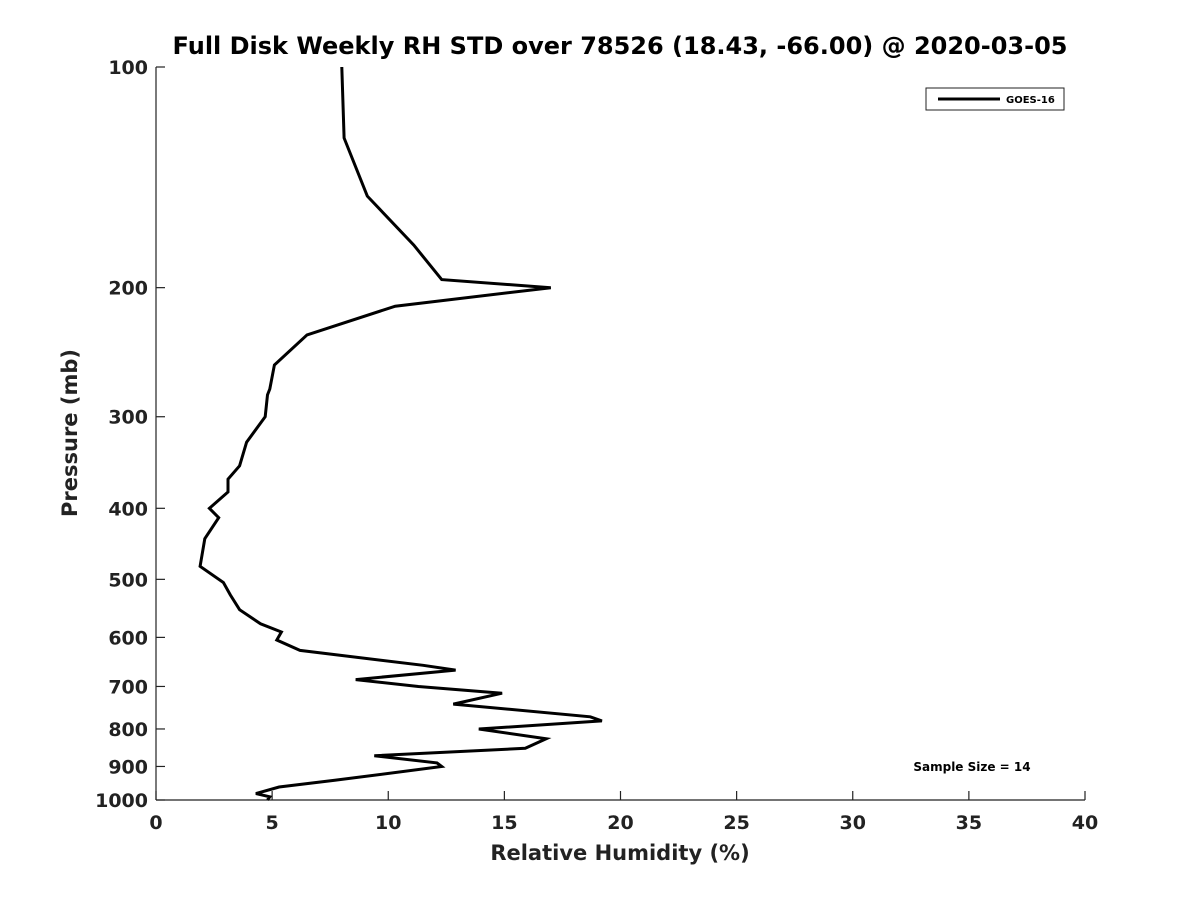  What do you see at coordinates (70, 433) in the screenshot?
I see `y-axis-label: Pressure (mb)` at bounding box center [70, 433].